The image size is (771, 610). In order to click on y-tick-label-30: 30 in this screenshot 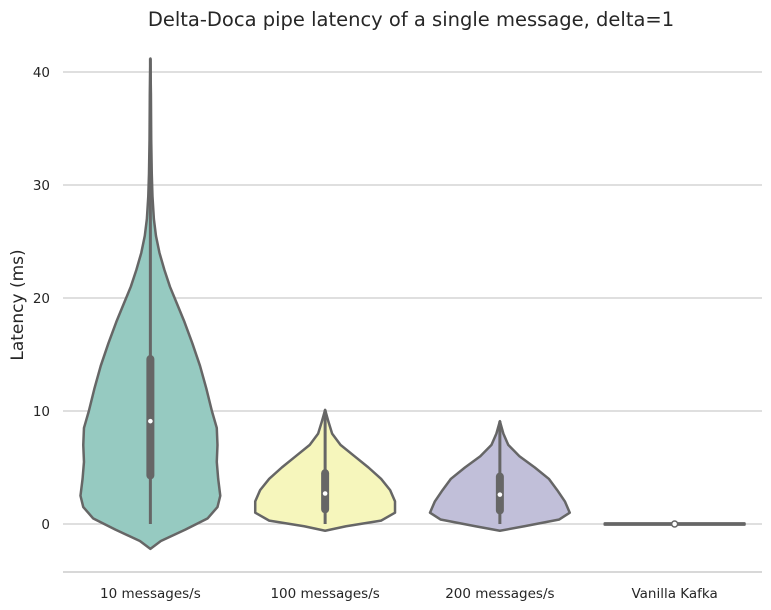, I will do `click(41, 186)`.